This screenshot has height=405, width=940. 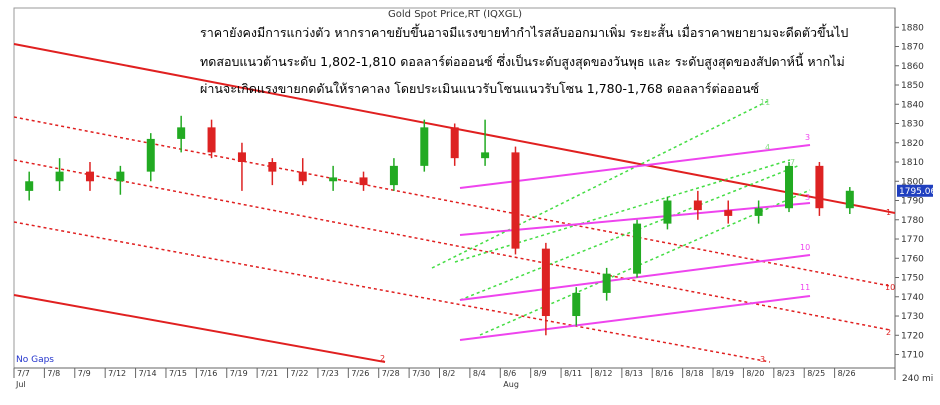 I want to click on x-tick-label: 8/12, so click(x=603, y=373).